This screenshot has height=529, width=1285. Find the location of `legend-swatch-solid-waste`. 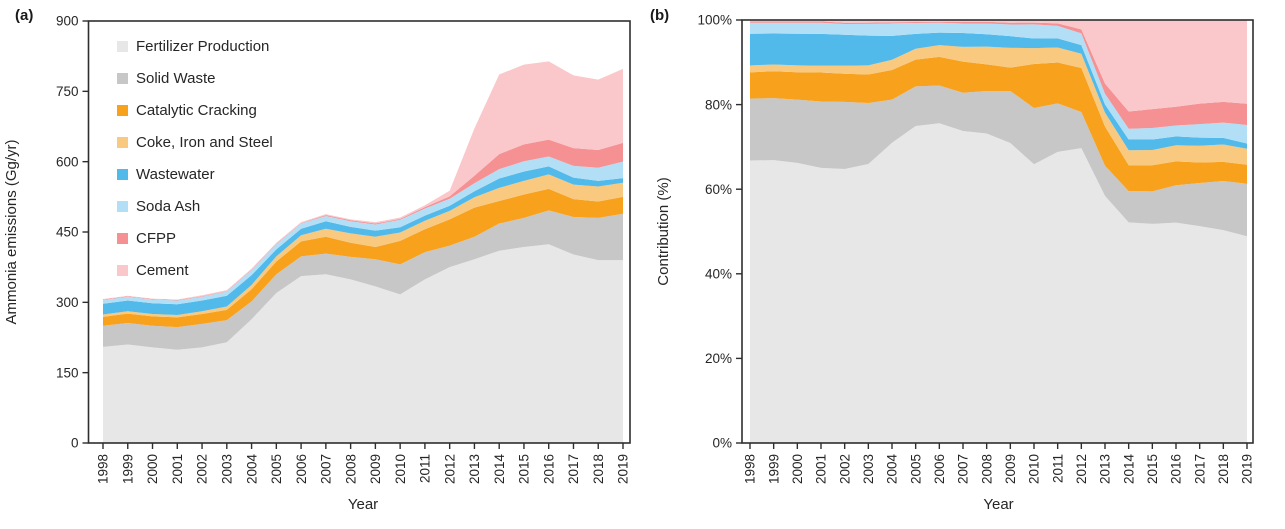

legend-swatch-solid-waste is located at coordinates (122, 78).